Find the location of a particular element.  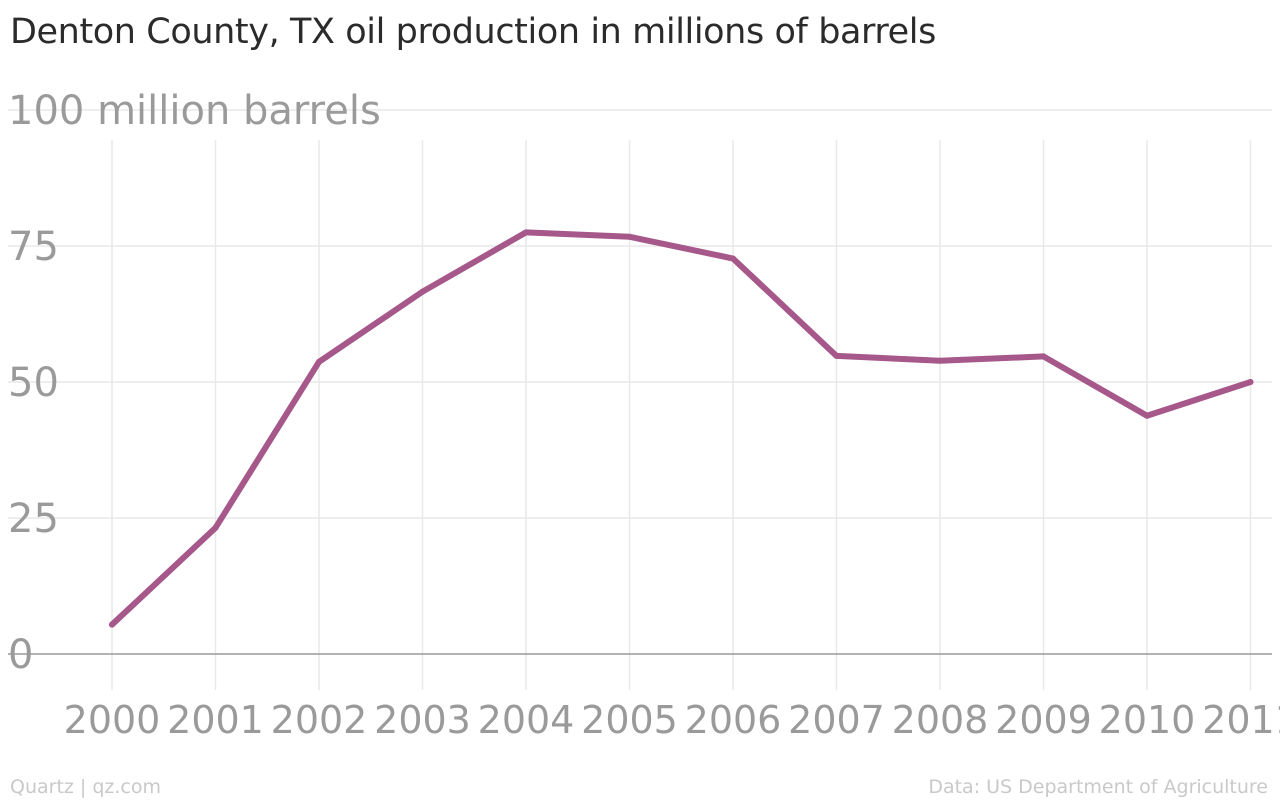

y-tick-label-100: 100 million barrels is located at coordinates (194, 111).